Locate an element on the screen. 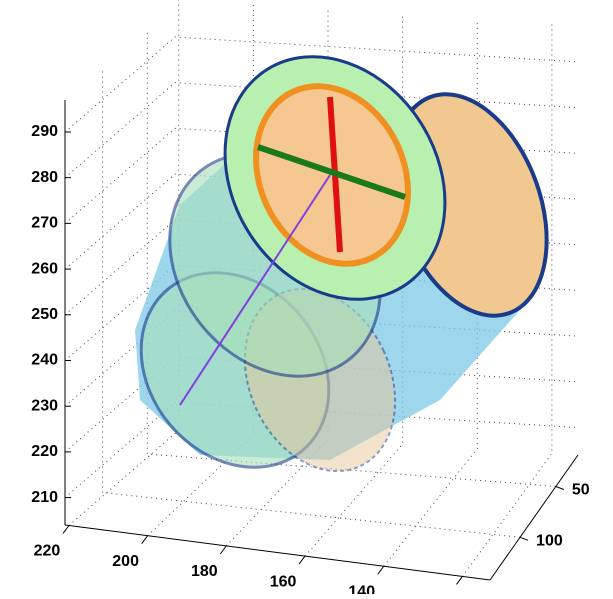 Image resolution: width=613 pixels, height=599 pixels. z-tick-label: 240 is located at coordinates (44, 360).